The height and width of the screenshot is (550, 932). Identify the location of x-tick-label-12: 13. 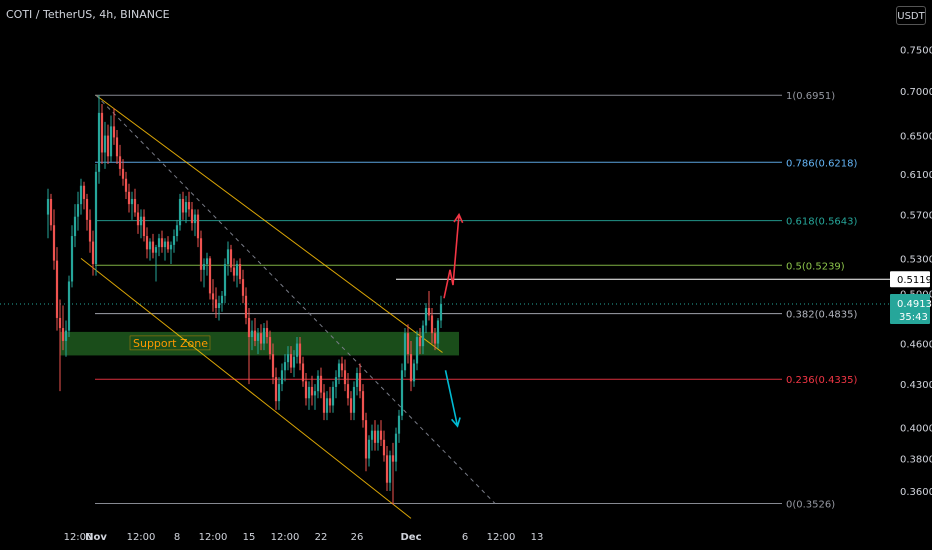
(537, 537).